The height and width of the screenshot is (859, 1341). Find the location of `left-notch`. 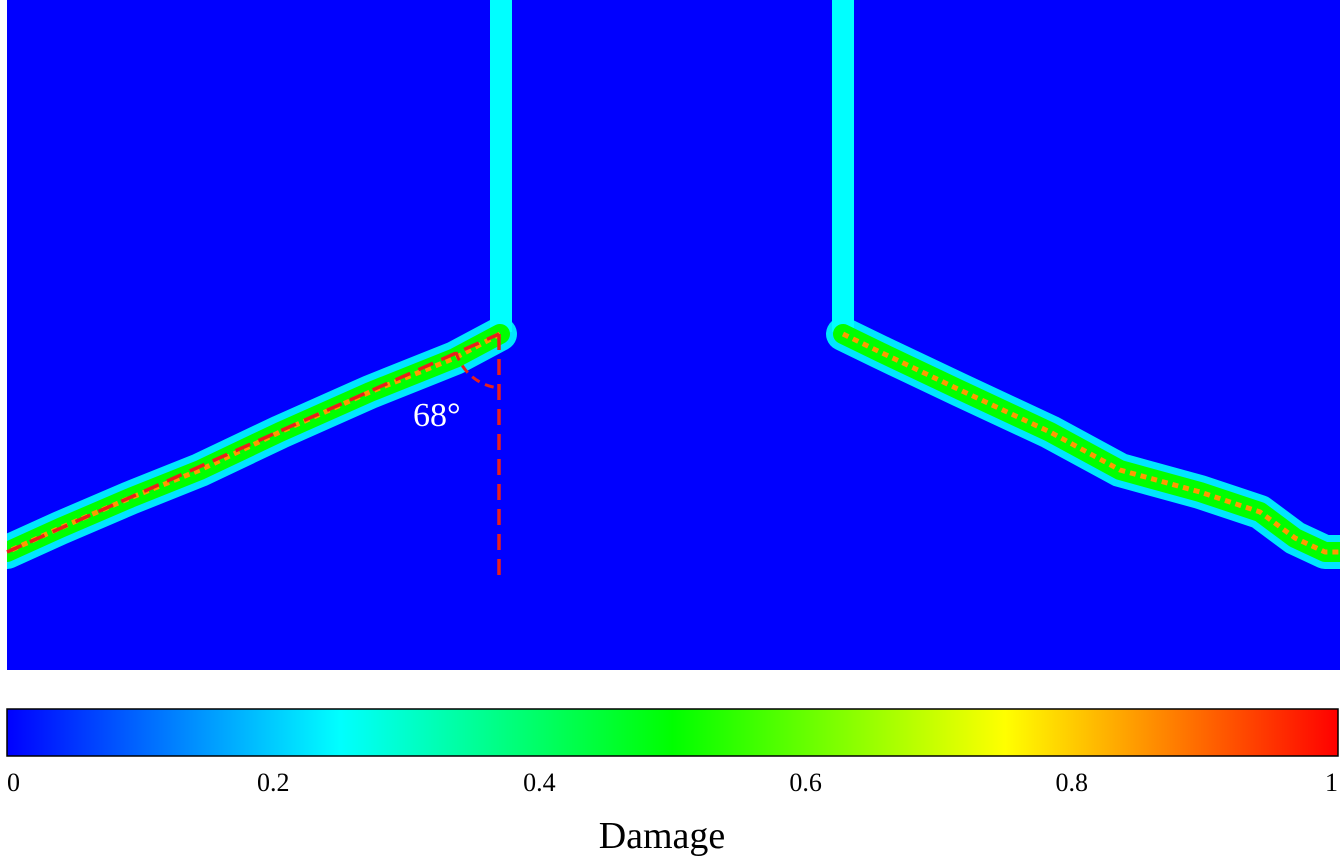

left-notch is located at coordinates (501, 166).